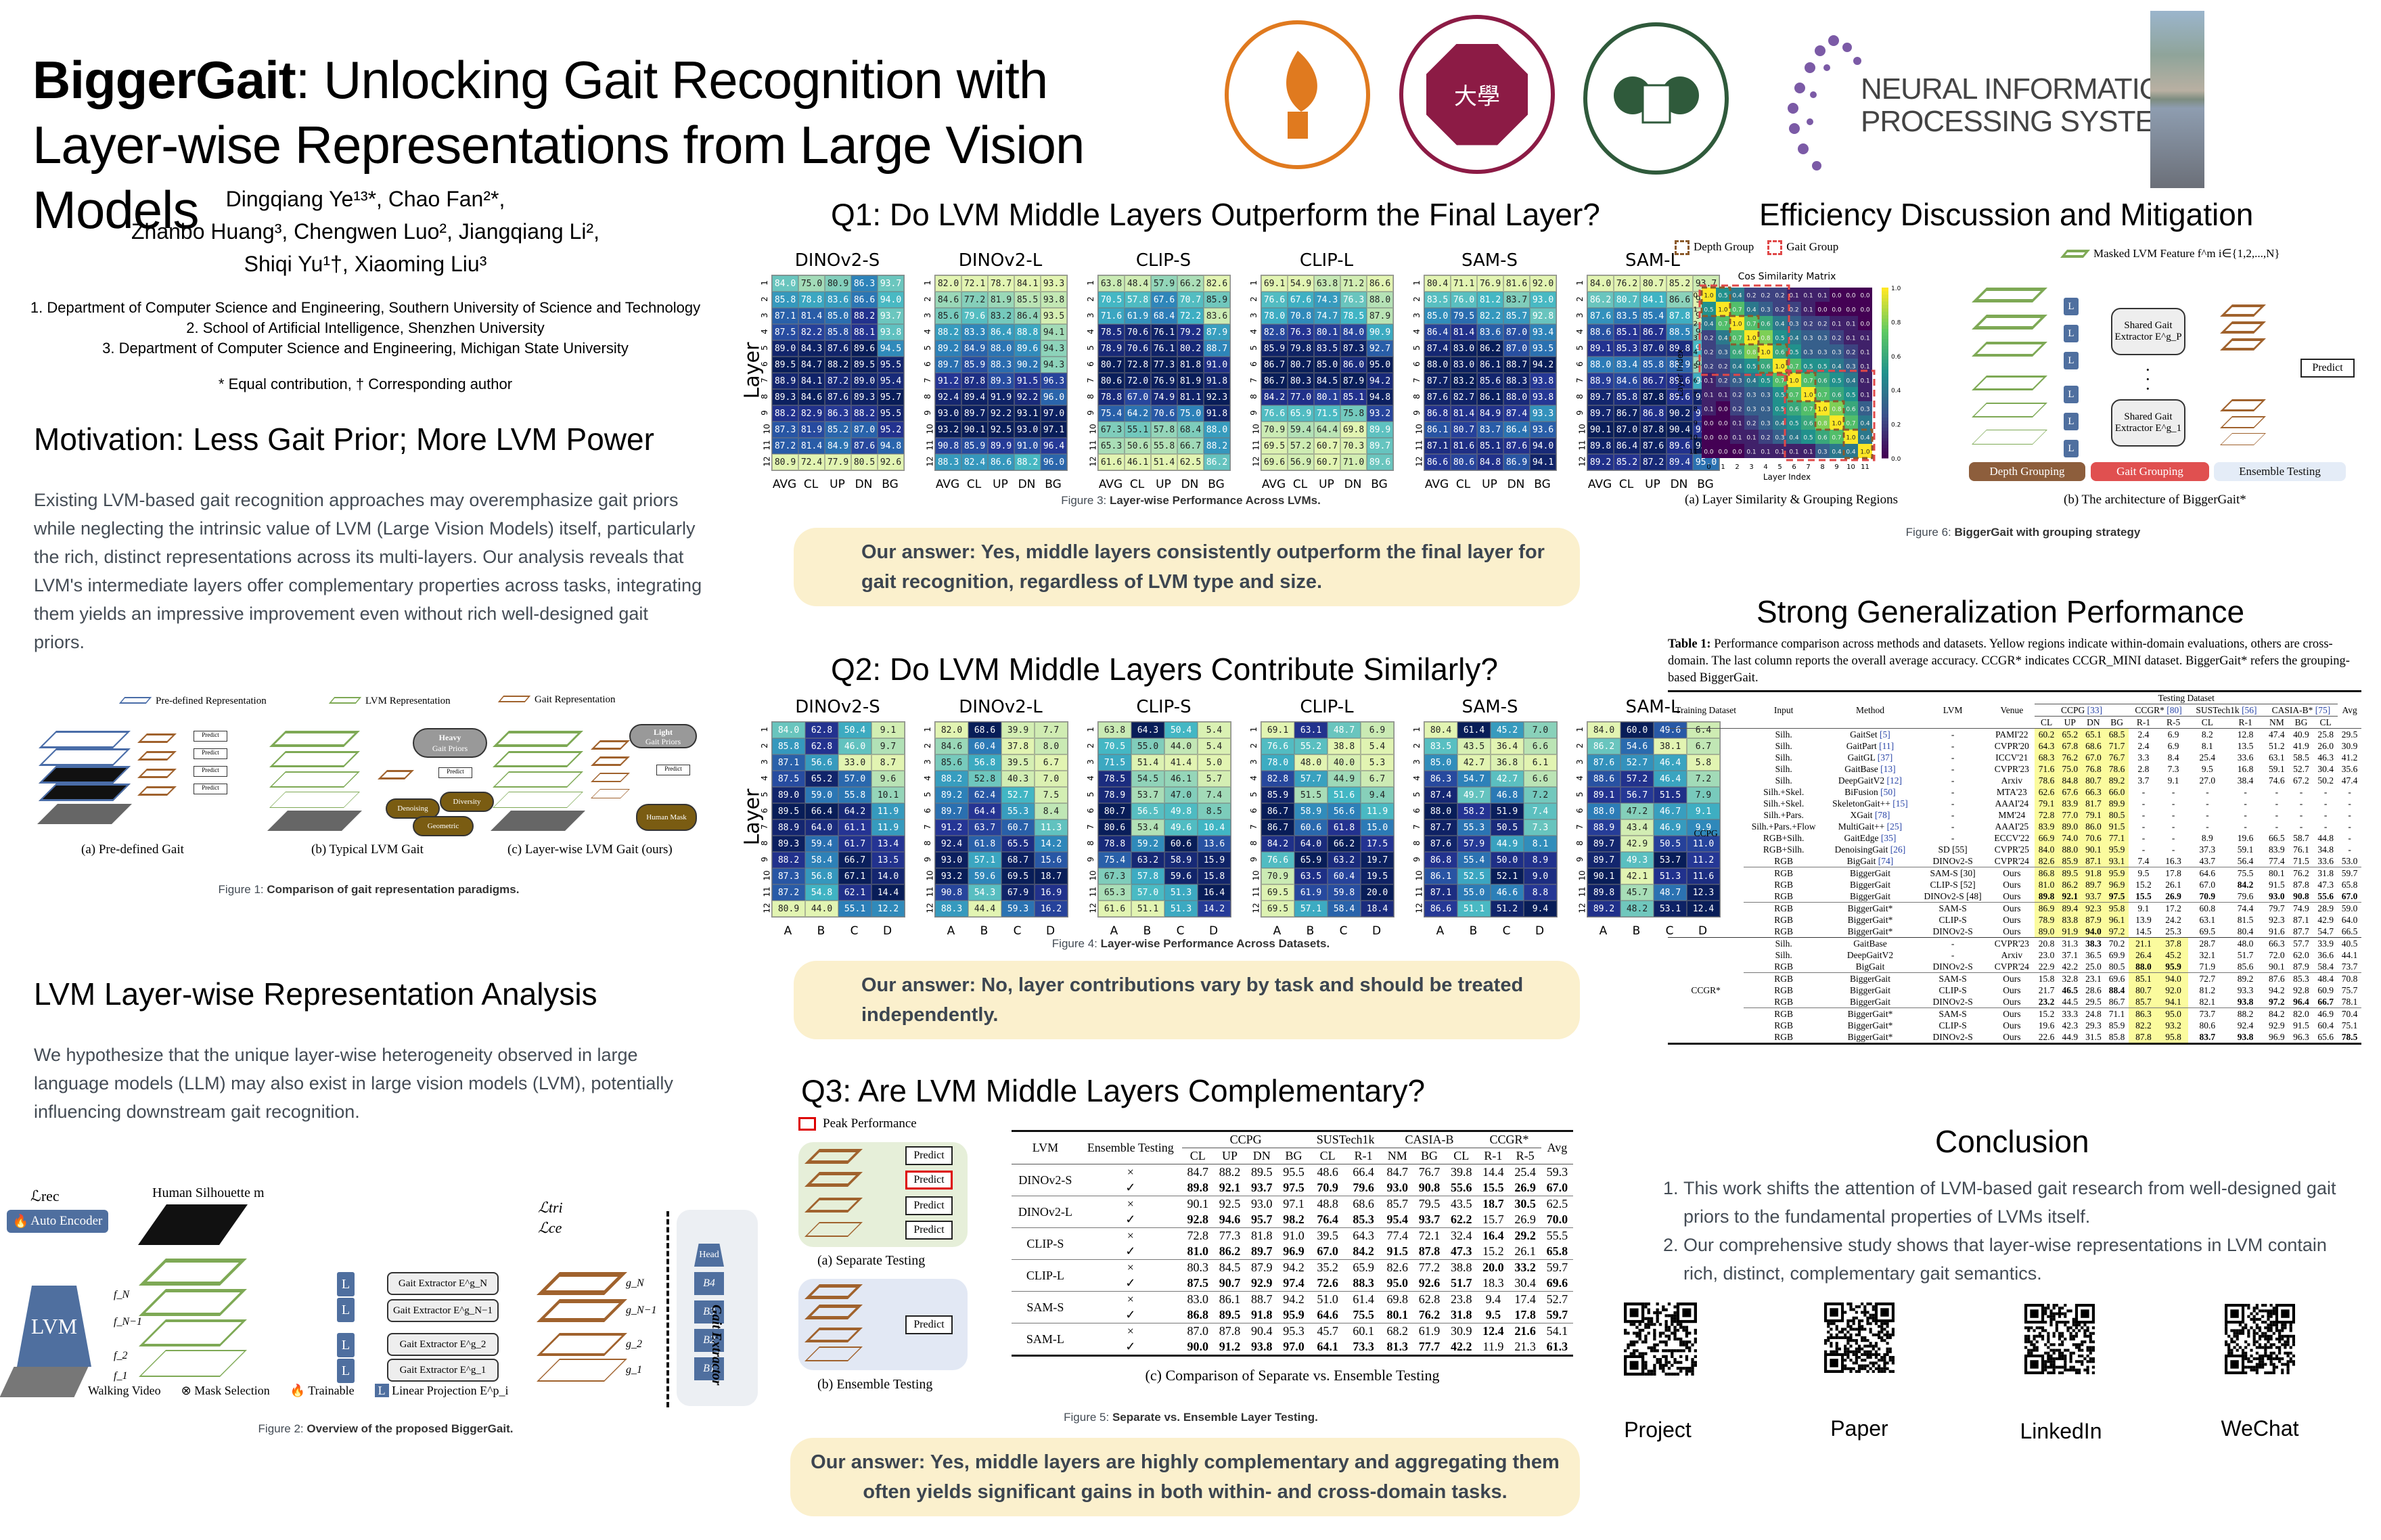 The height and width of the screenshot is (1540, 2381). I want to click on citation-link: [37], so click(1885, 757).